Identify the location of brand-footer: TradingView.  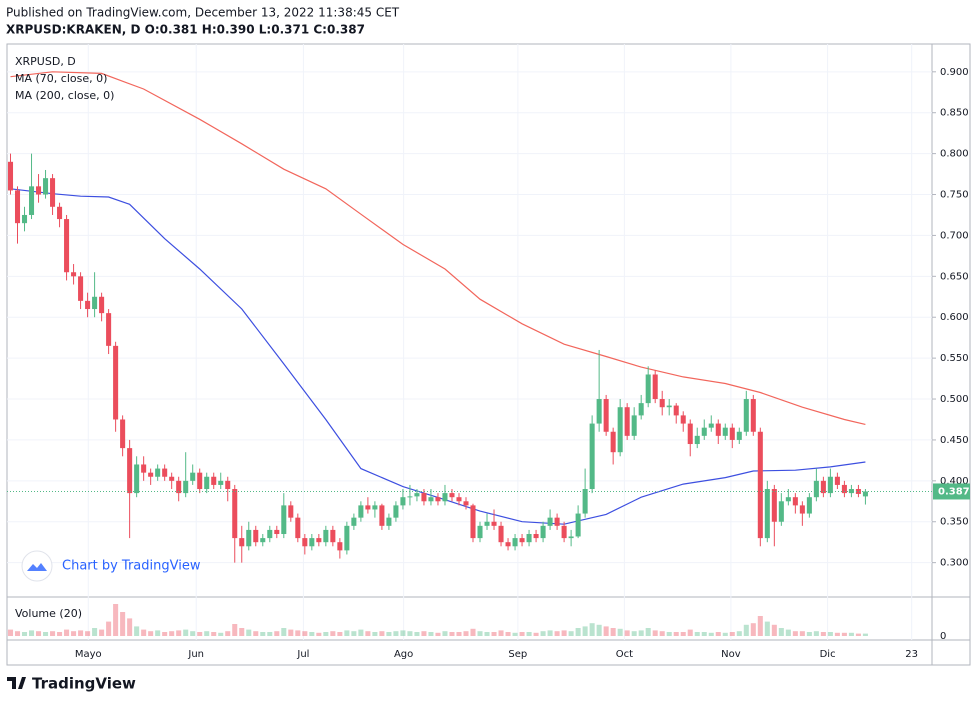
(71, 684).